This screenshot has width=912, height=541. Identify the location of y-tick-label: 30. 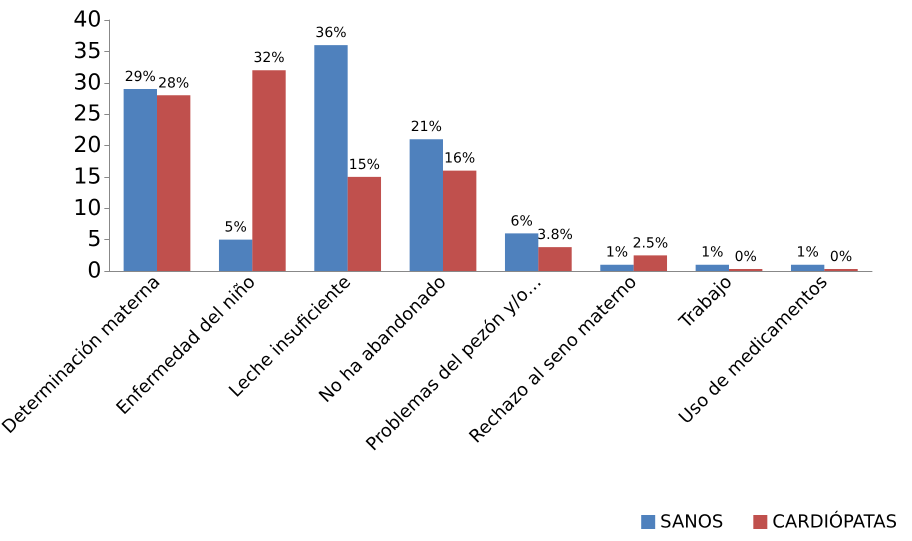
(87, 83).